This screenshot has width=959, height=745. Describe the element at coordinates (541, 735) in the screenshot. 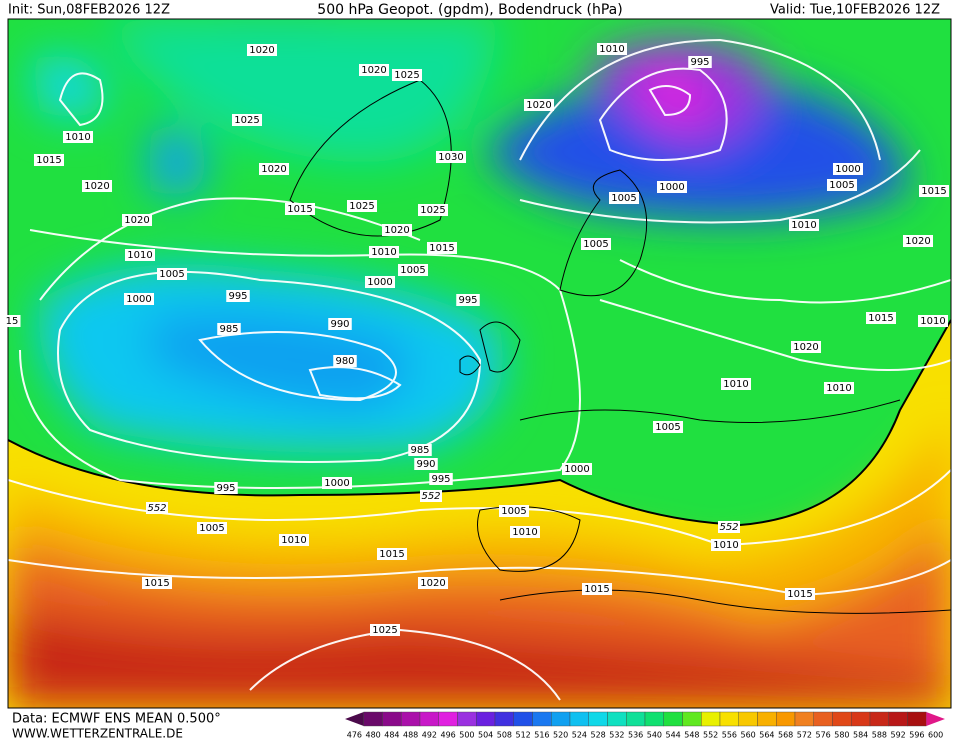

I see `legend-label: 516` at that location.